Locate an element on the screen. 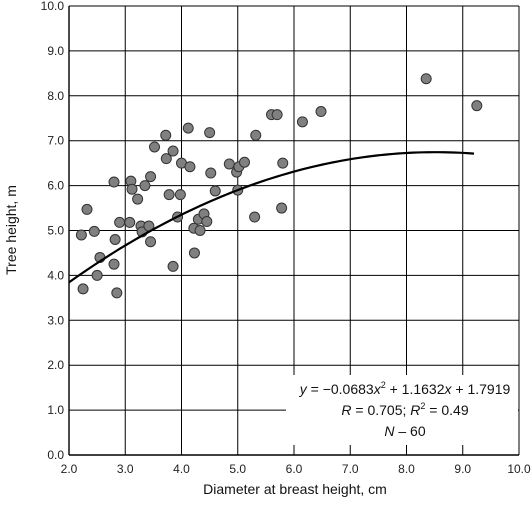 This screenshot has width=532, height=526. equation-box is located at coordinates (402, 410).